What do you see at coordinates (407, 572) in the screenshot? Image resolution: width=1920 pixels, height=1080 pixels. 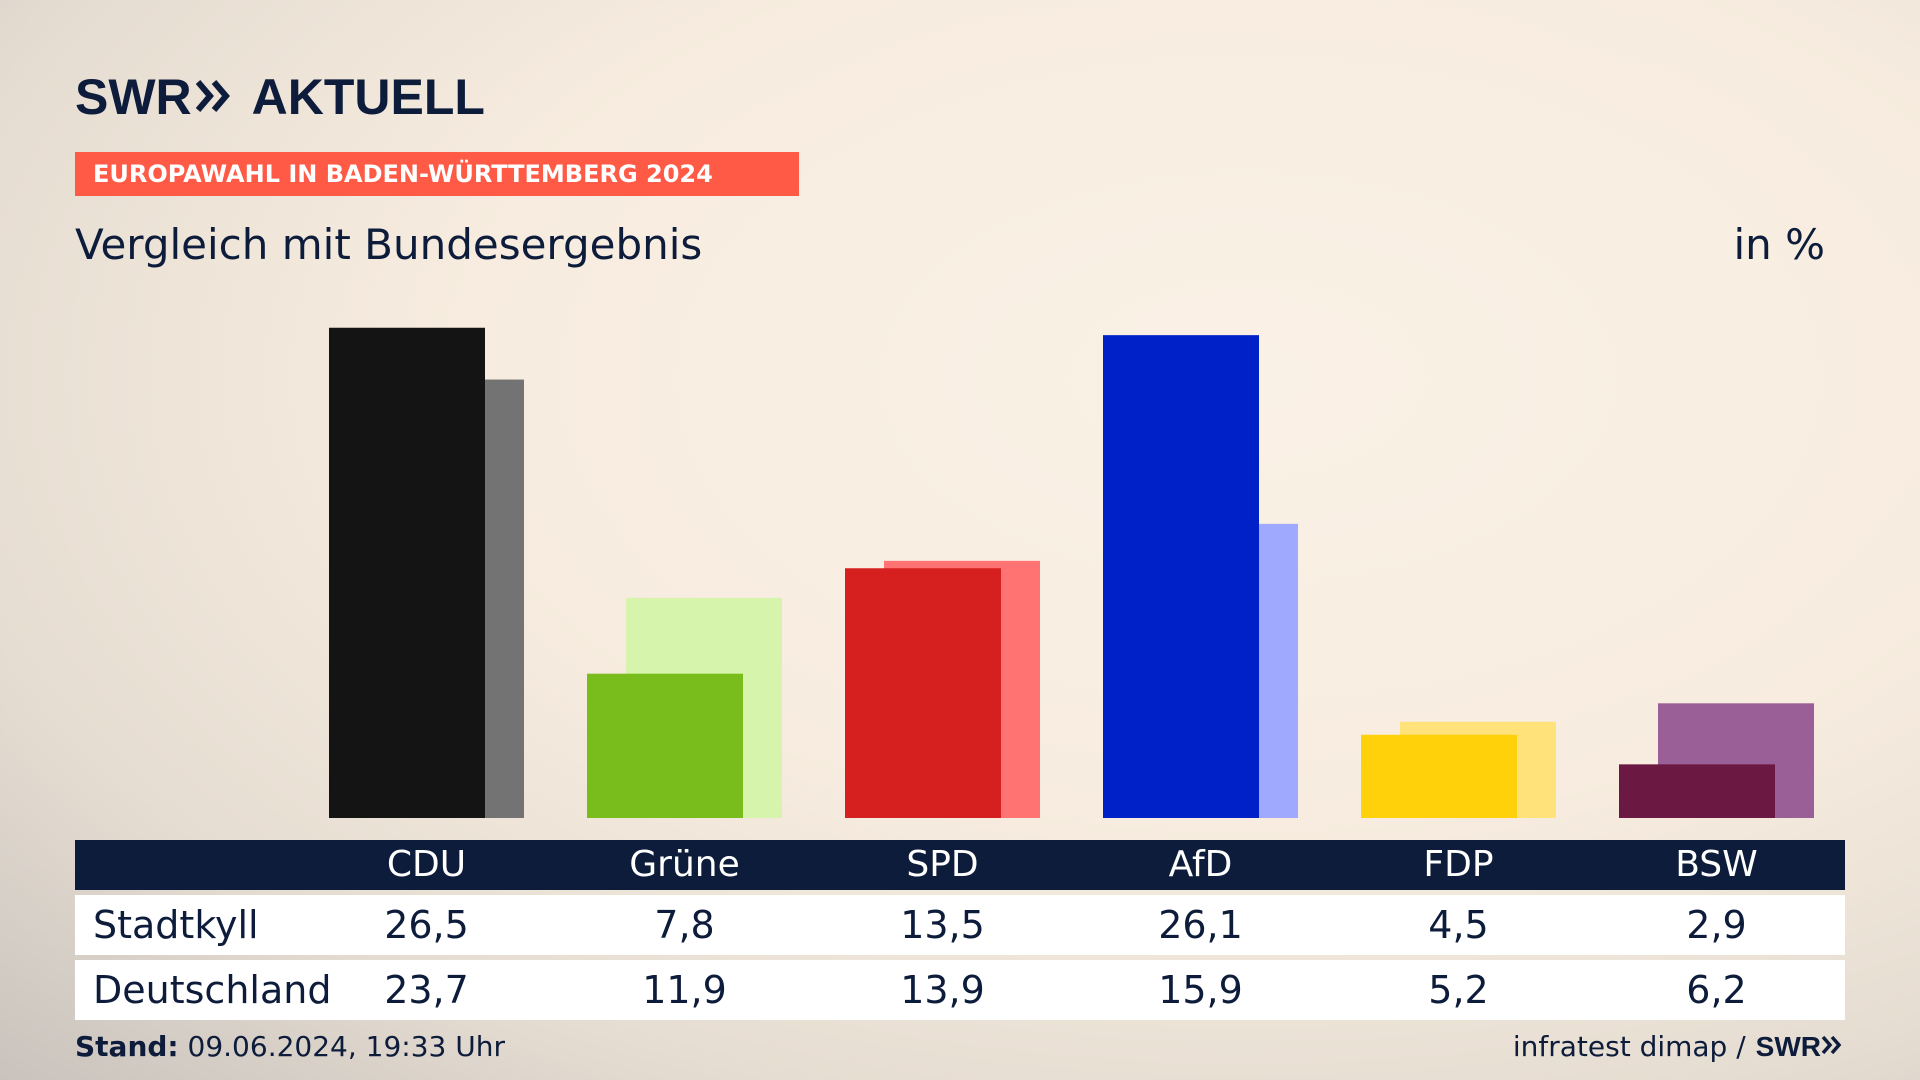 I see `bar-stadtkyll-cdu` at bounding box center [407, 572].